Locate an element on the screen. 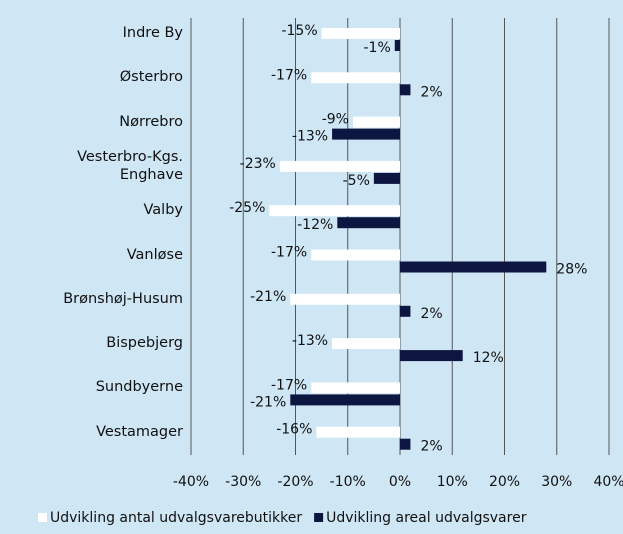  category-label: Indre By is located at coordinates (152, 33).